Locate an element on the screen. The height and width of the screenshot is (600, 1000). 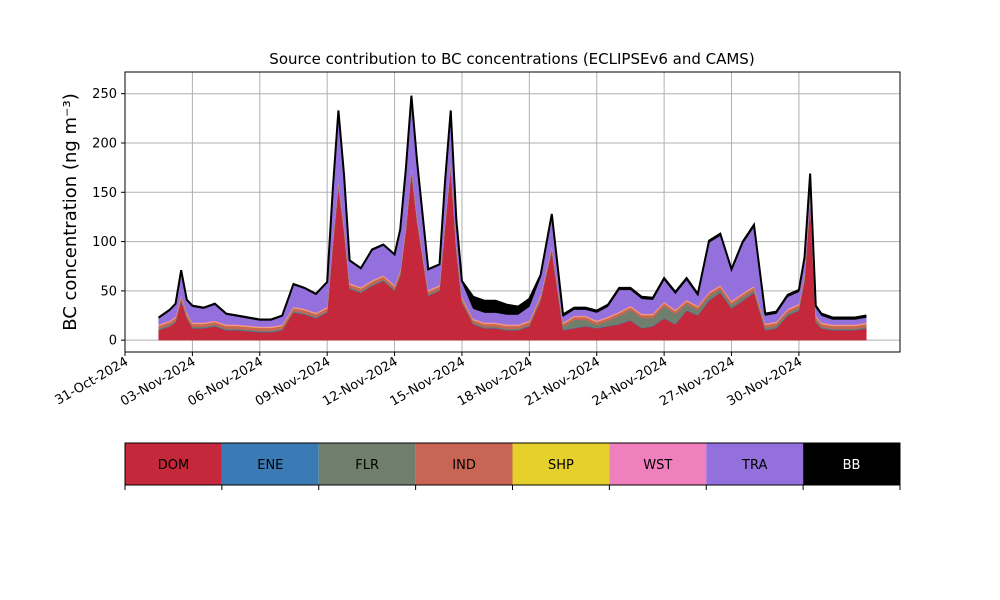
y-tick-label: 50 is located at coordinates (108, 291).